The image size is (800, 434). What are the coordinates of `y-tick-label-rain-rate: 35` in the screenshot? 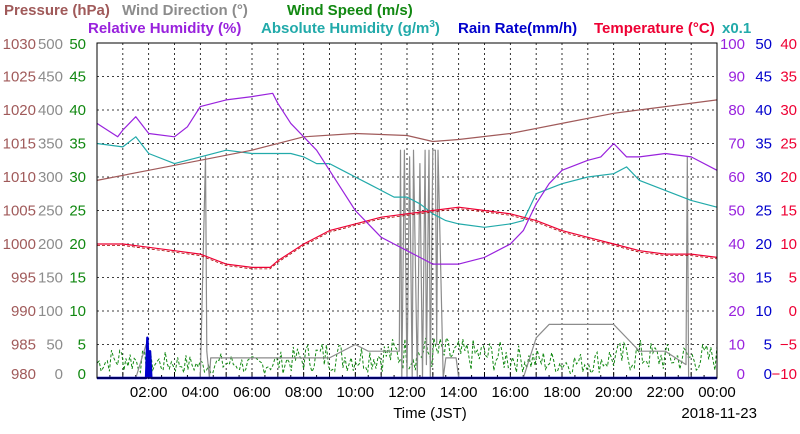 It's located at (763, 144).